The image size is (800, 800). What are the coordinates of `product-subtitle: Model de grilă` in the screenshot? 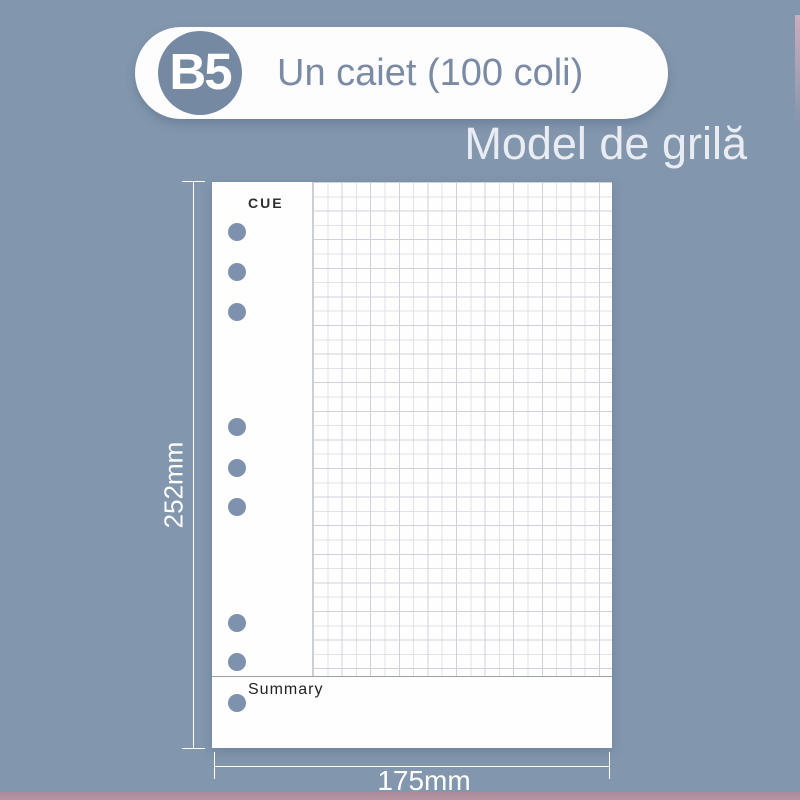 It's located at (605, 143).